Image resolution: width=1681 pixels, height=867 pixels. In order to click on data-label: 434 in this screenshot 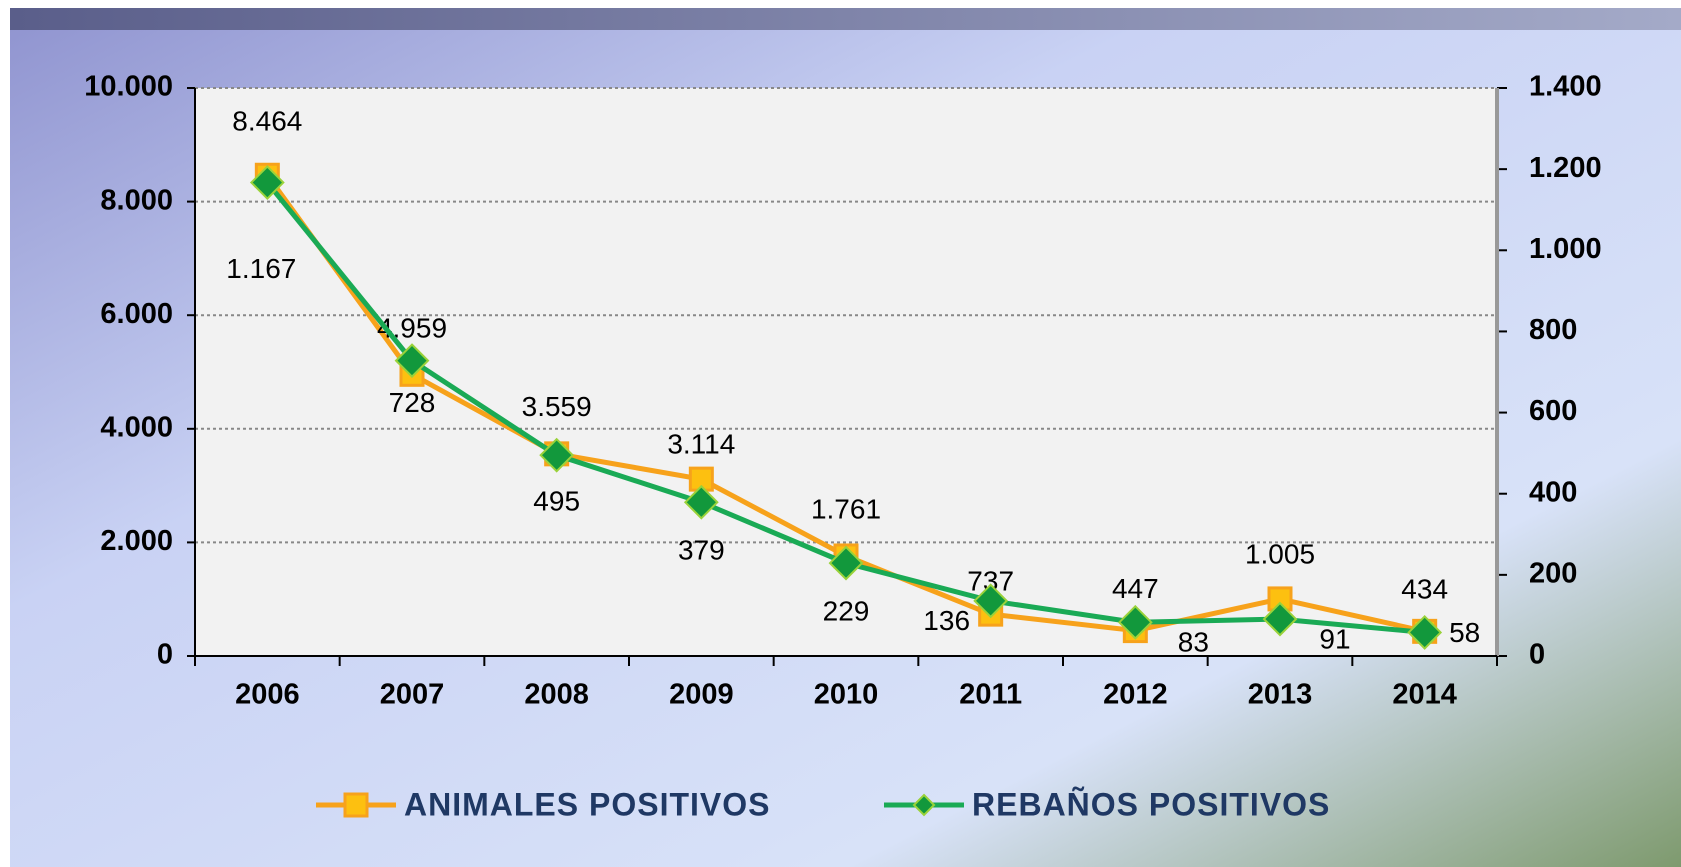, I will do `click(1424, 589)`.